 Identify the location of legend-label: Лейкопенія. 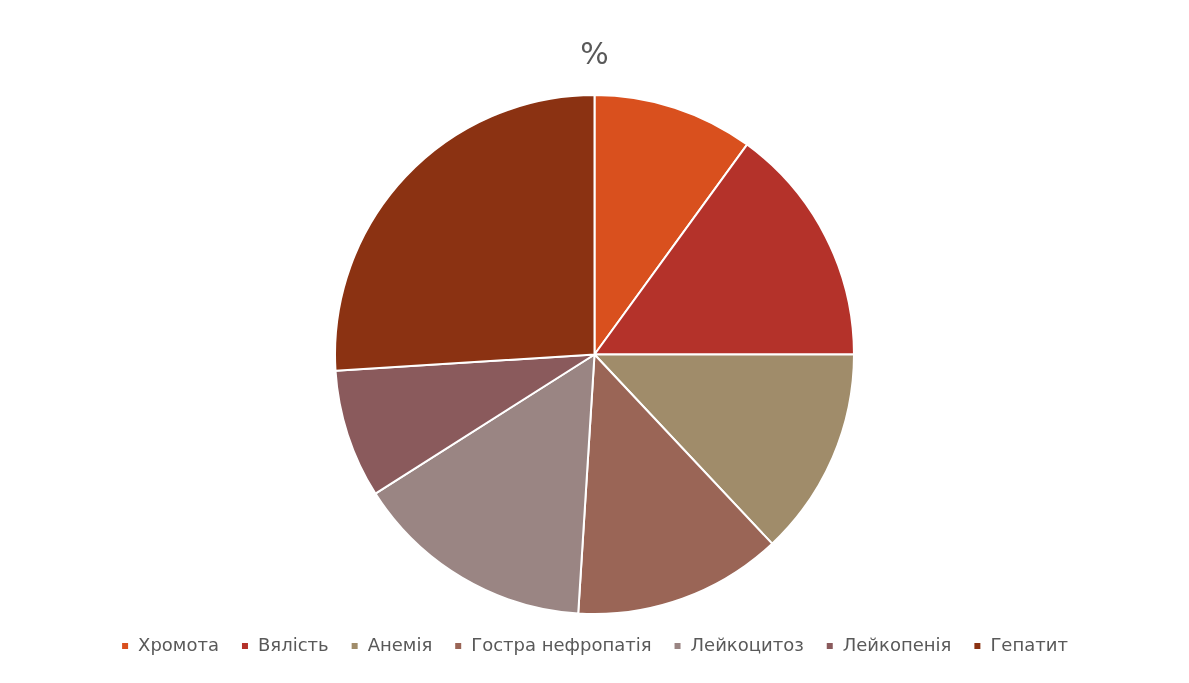
(897, 644).